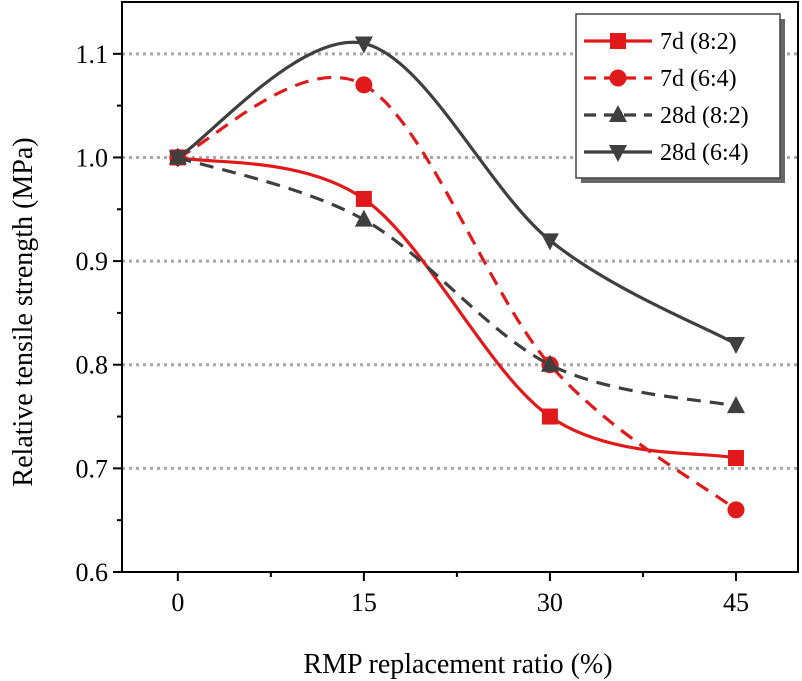  I want to click on x-axis-title: RMP replacement ratio (%), so click(457, 664).